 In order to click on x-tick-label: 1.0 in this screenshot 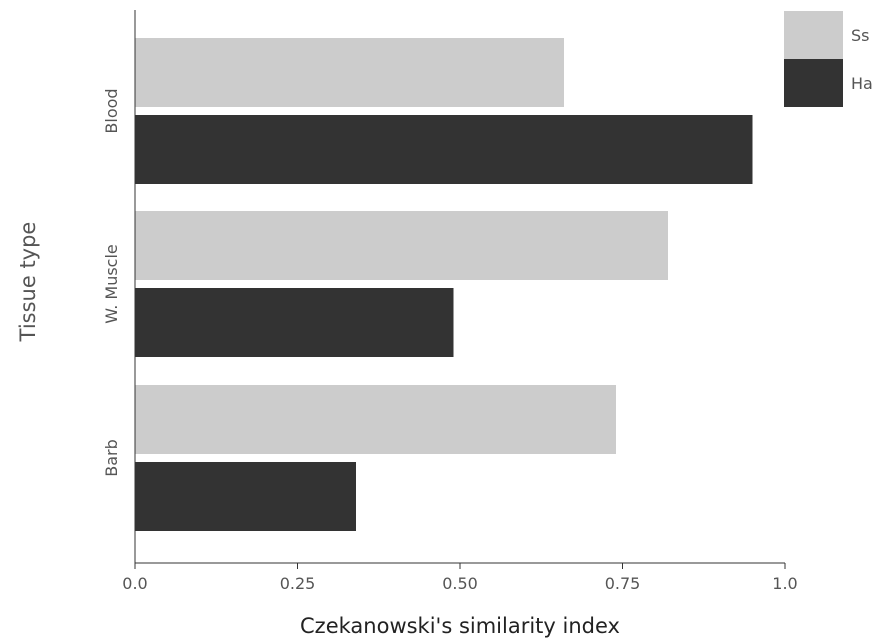, I will do `click(784, 583)`.